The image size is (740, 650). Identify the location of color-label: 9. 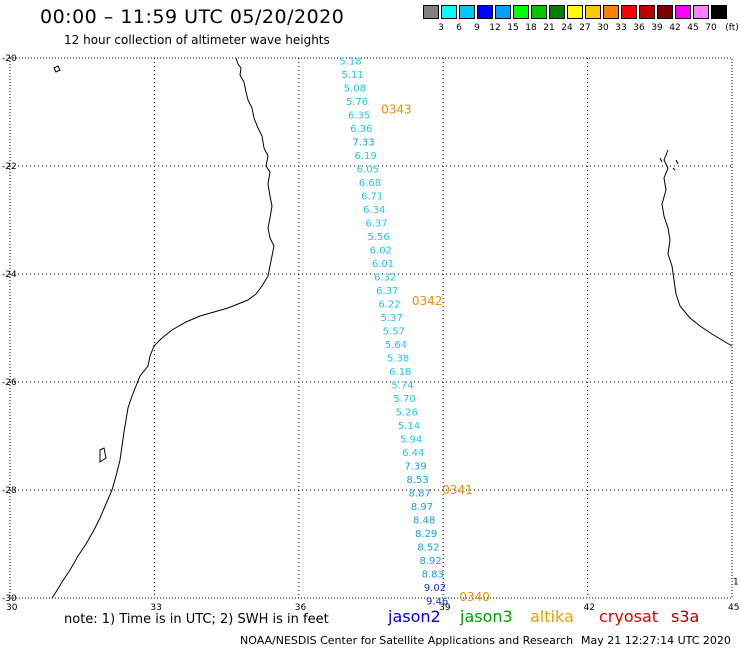
(477, 28).